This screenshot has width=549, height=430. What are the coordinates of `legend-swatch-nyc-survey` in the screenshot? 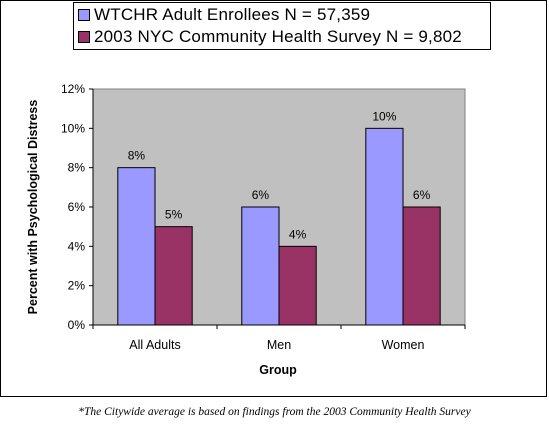 It's located at (84, 37).